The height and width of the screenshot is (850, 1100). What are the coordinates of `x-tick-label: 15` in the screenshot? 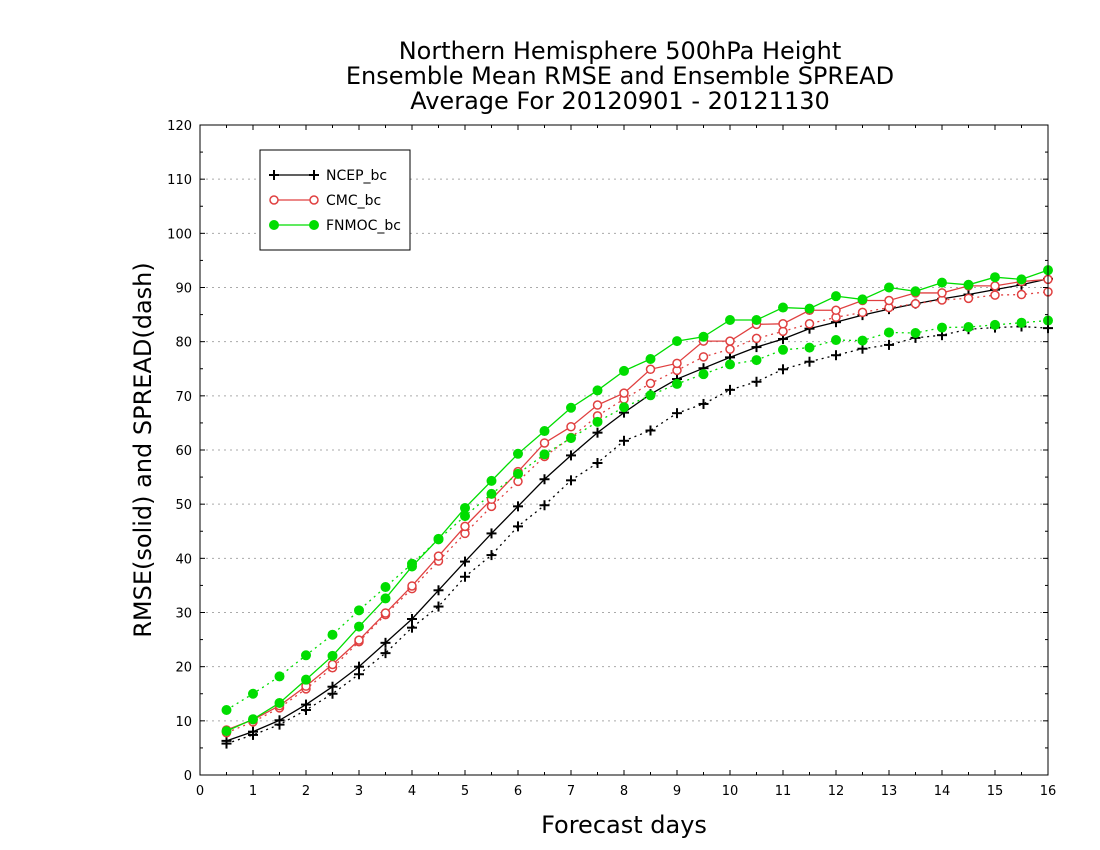 It's located at (995, 791).